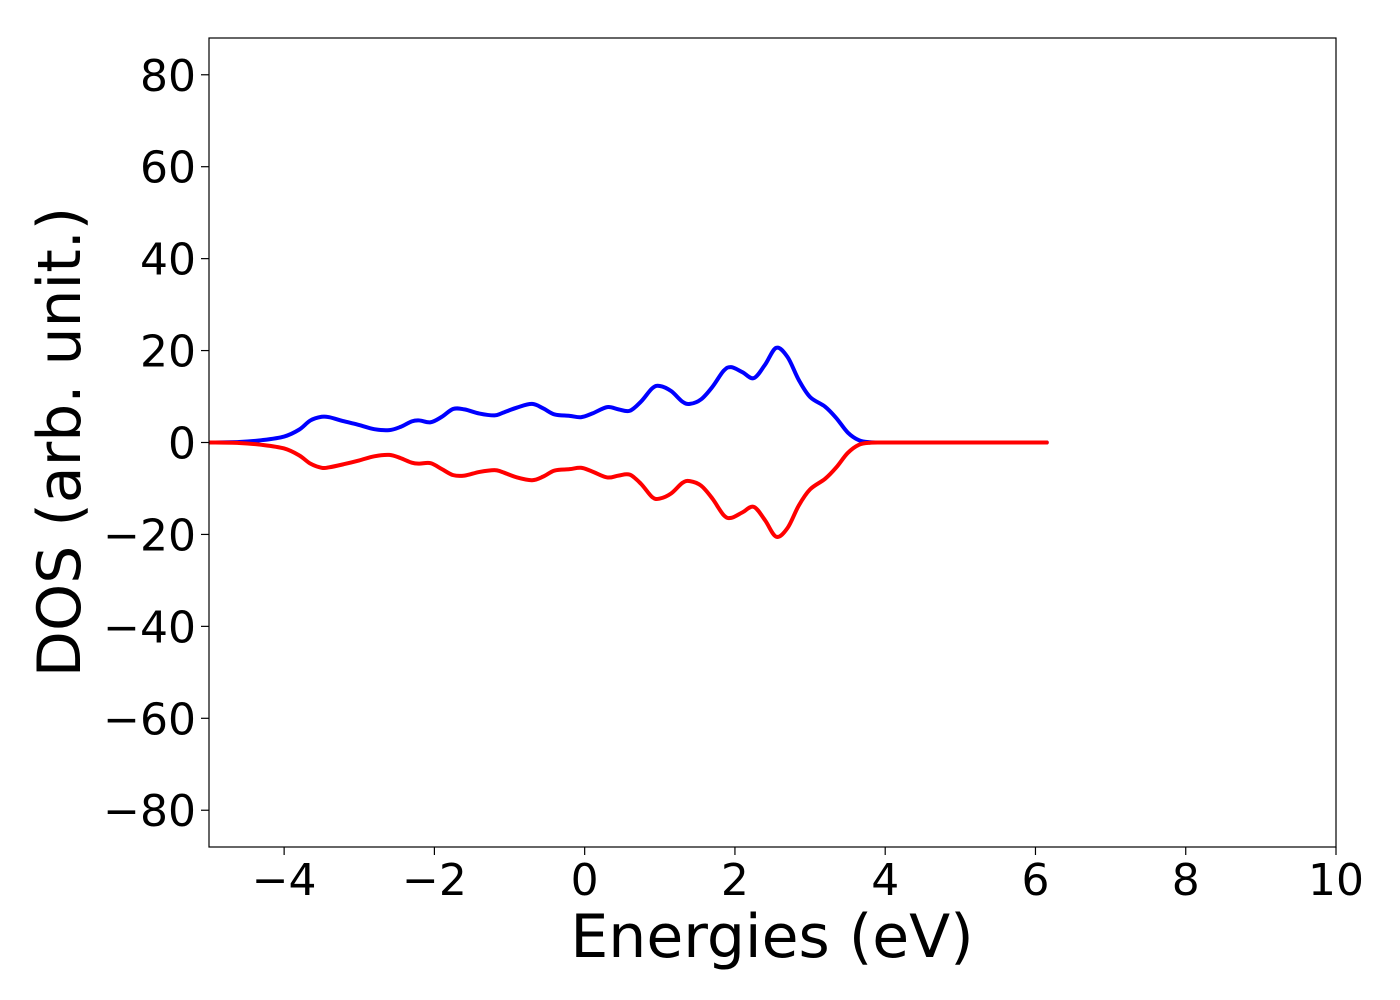  What do you see at coordinates (168, 352) in the screenshot?
I see `y-tick-label: 20` at bounding box center [168, 352].